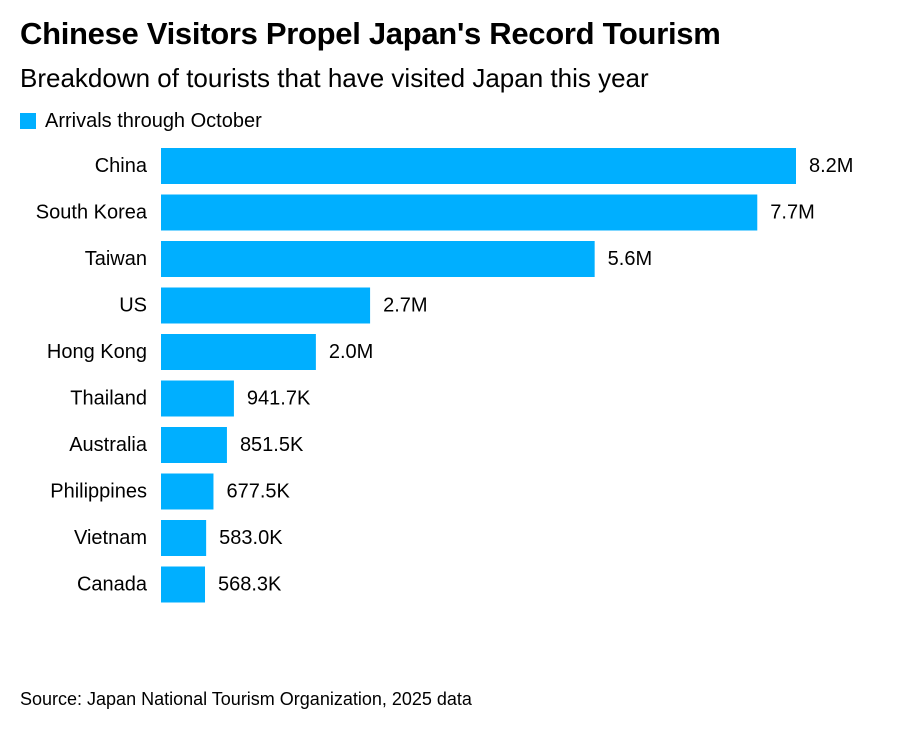 This screenshot has height=748, width=908. I want to click on value-label: 8.2M, so click(831, 166).